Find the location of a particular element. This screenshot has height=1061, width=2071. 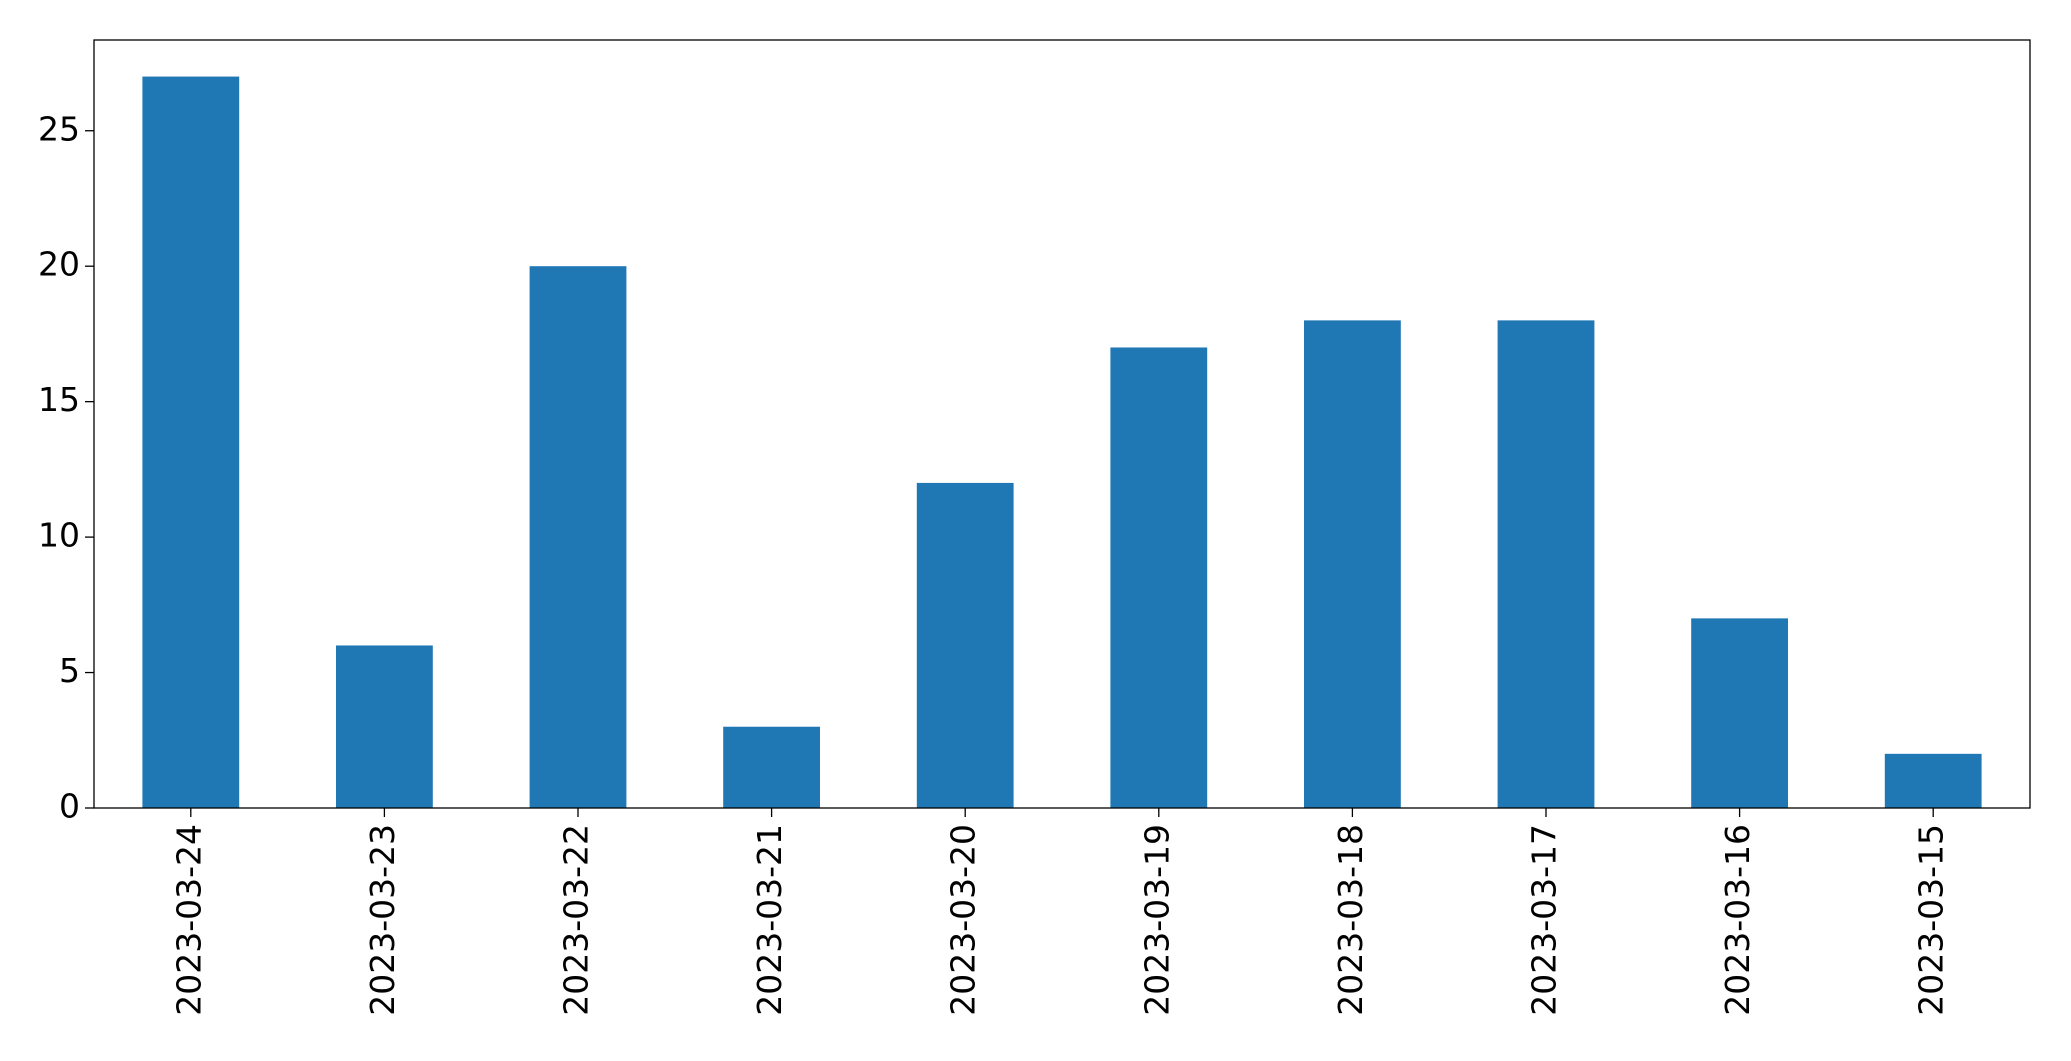

x-tick-label: 2023-03-19 is located at coordinates (1156, 920).